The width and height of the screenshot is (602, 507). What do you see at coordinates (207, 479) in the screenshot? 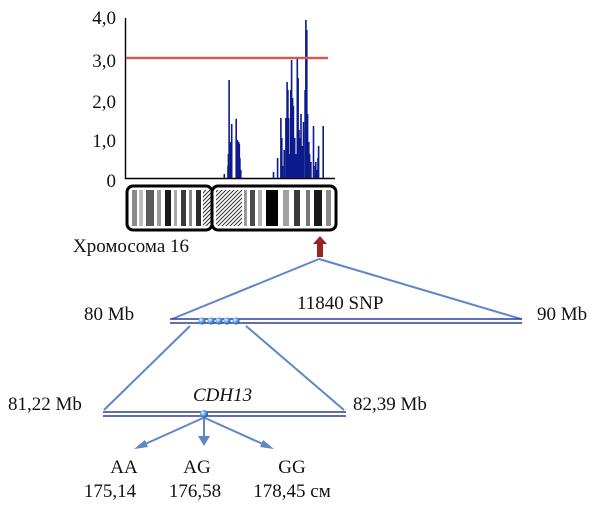
I see `genotype-labels: AA 175,14 AG 176,58 GG 178,45 см` at bounding box center [207, 479].